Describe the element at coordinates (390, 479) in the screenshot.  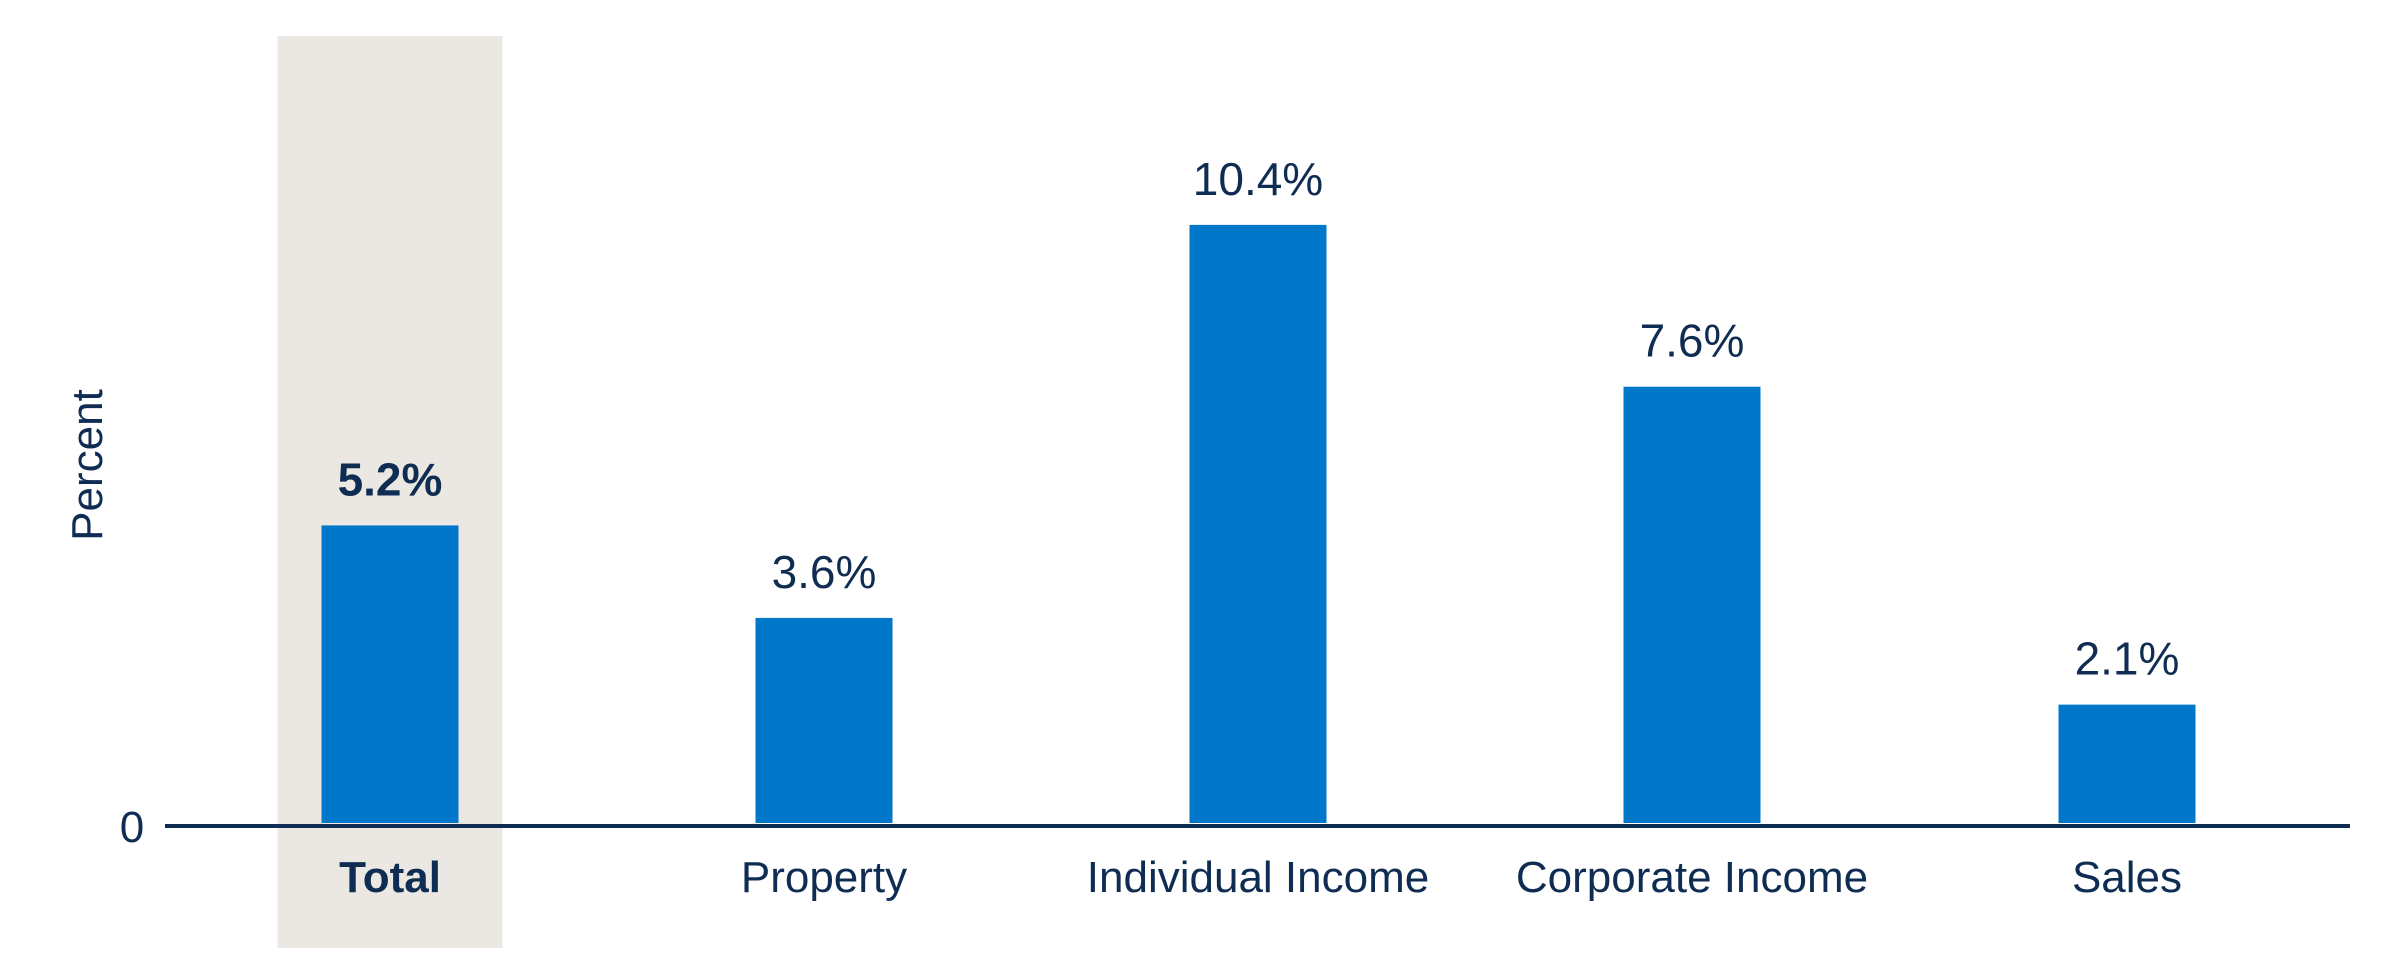
I see `data-label: 5.2%` at that location.